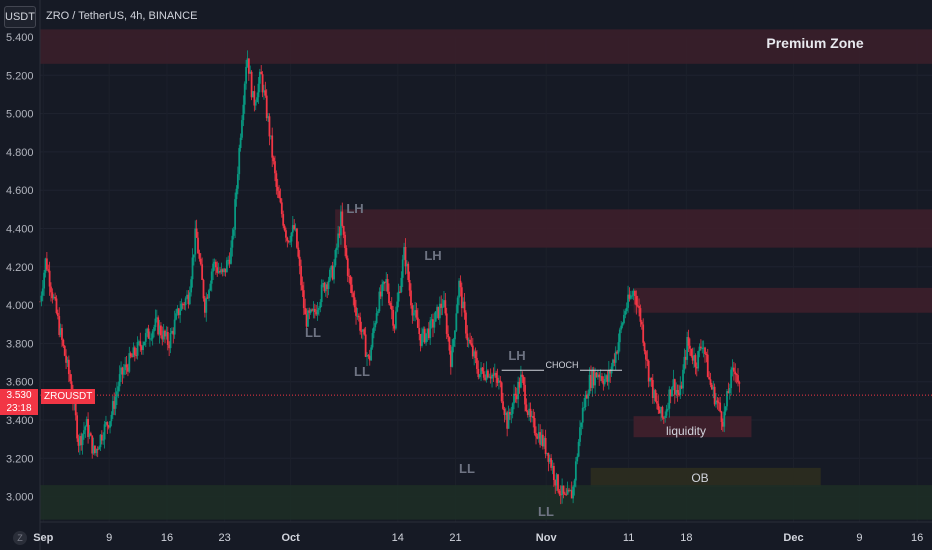  Describe the element at coordinates (20, 17) in the screenshot. I see `quote-currency-button: USDT` at that location.